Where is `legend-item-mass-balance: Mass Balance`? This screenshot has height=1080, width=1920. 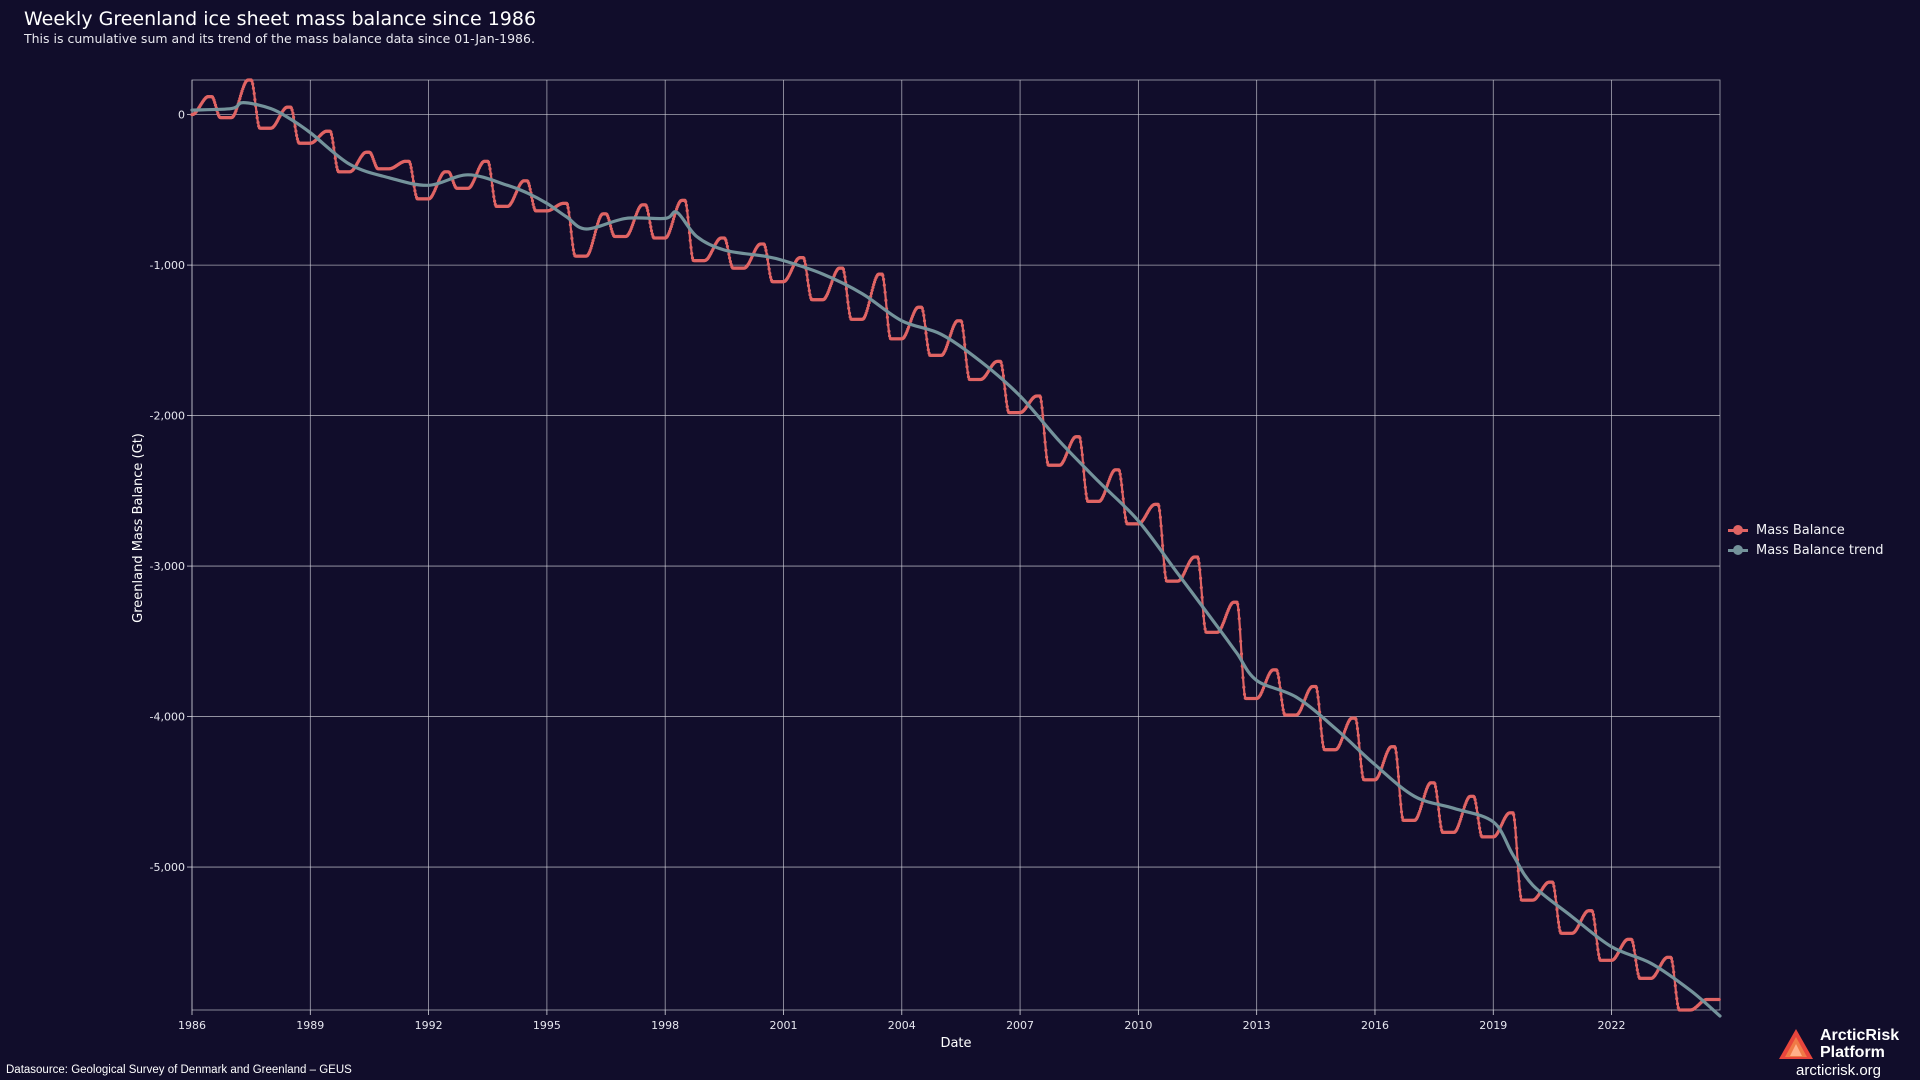
legend-item-mass-balance: Mass Balance is located at coordinates (1805, 530).